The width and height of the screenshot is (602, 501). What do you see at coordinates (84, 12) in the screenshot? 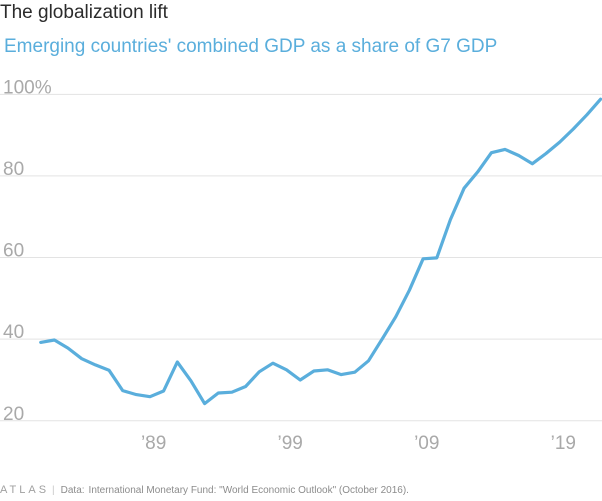
I see `chart-title: The globalization lift` at bounding box center [84, 12].